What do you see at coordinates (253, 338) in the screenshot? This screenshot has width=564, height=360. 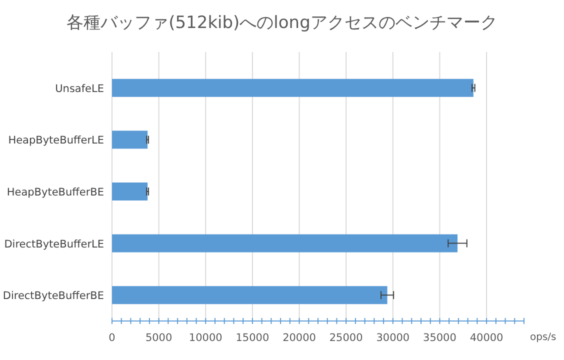 I see `x-tick-label: 15000` at bounding box center [253, 338].